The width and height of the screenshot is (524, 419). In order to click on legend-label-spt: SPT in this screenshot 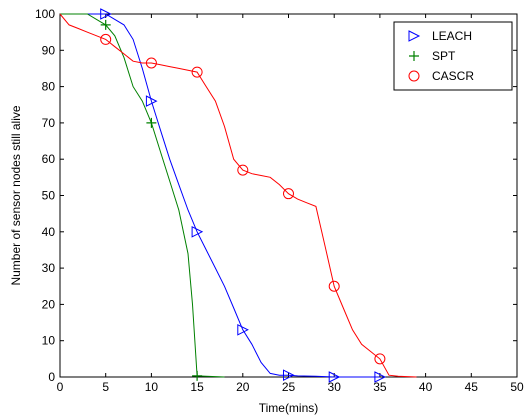, I will do `click(444, 56)`.